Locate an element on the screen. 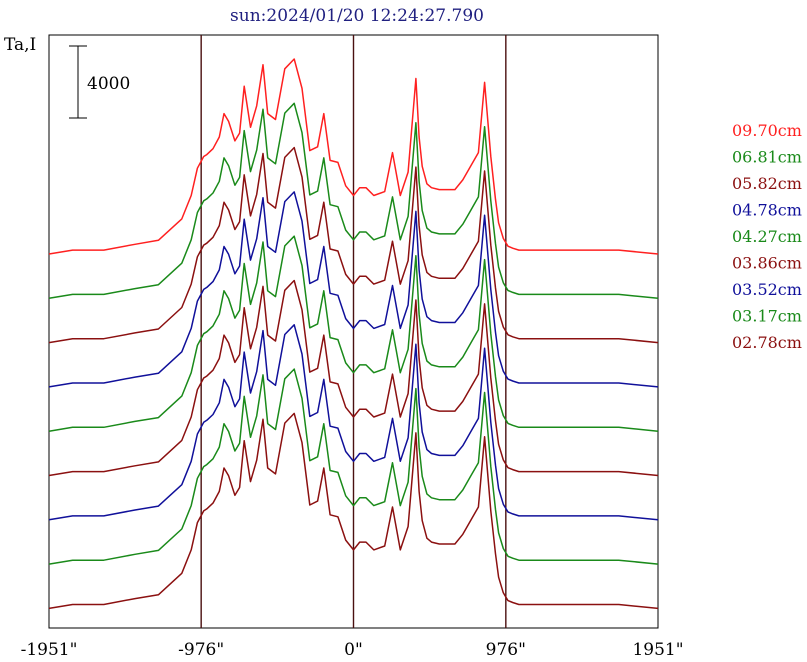 This screenshot has width=807, height=662. legend-entry-8: 02.78cm is located at coordinates (767, 342).